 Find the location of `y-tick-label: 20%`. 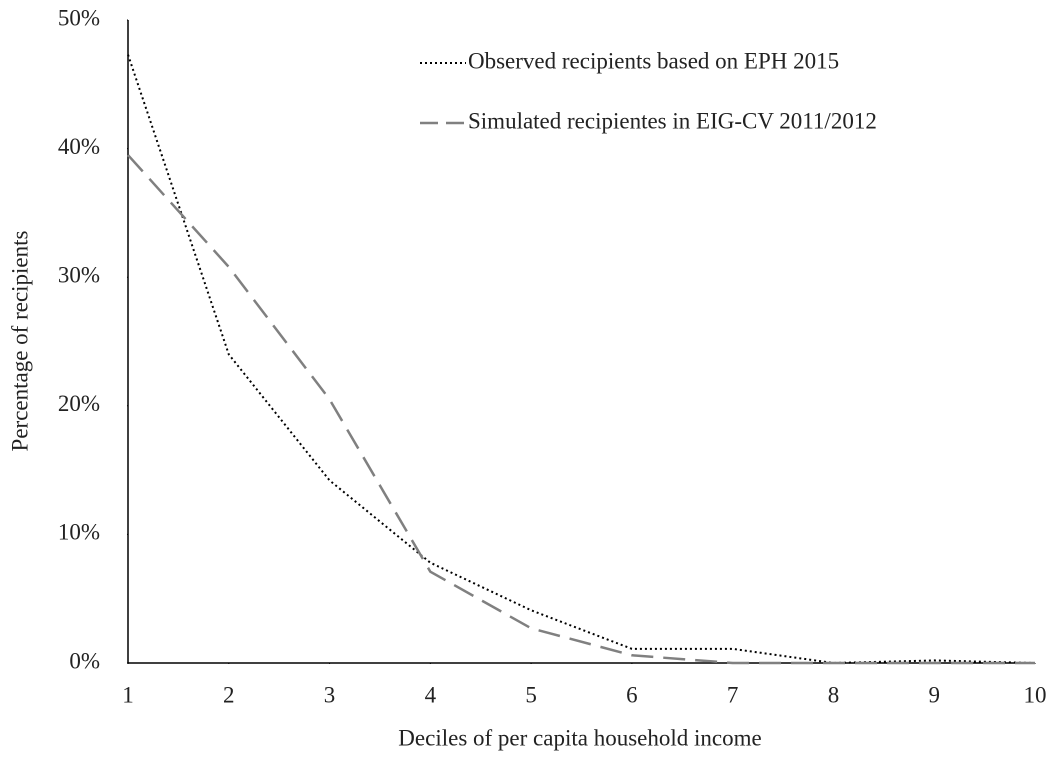

y-tick-label: 20% is located at coordinates (79, 403).